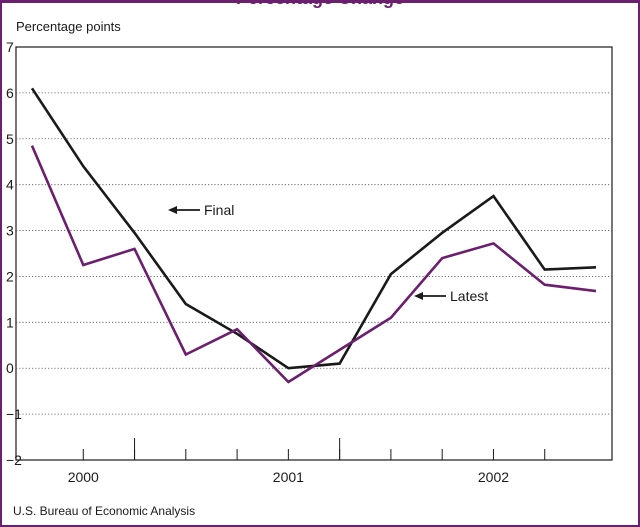  I want to click on y-tick-label: 7, so click(10, 47).